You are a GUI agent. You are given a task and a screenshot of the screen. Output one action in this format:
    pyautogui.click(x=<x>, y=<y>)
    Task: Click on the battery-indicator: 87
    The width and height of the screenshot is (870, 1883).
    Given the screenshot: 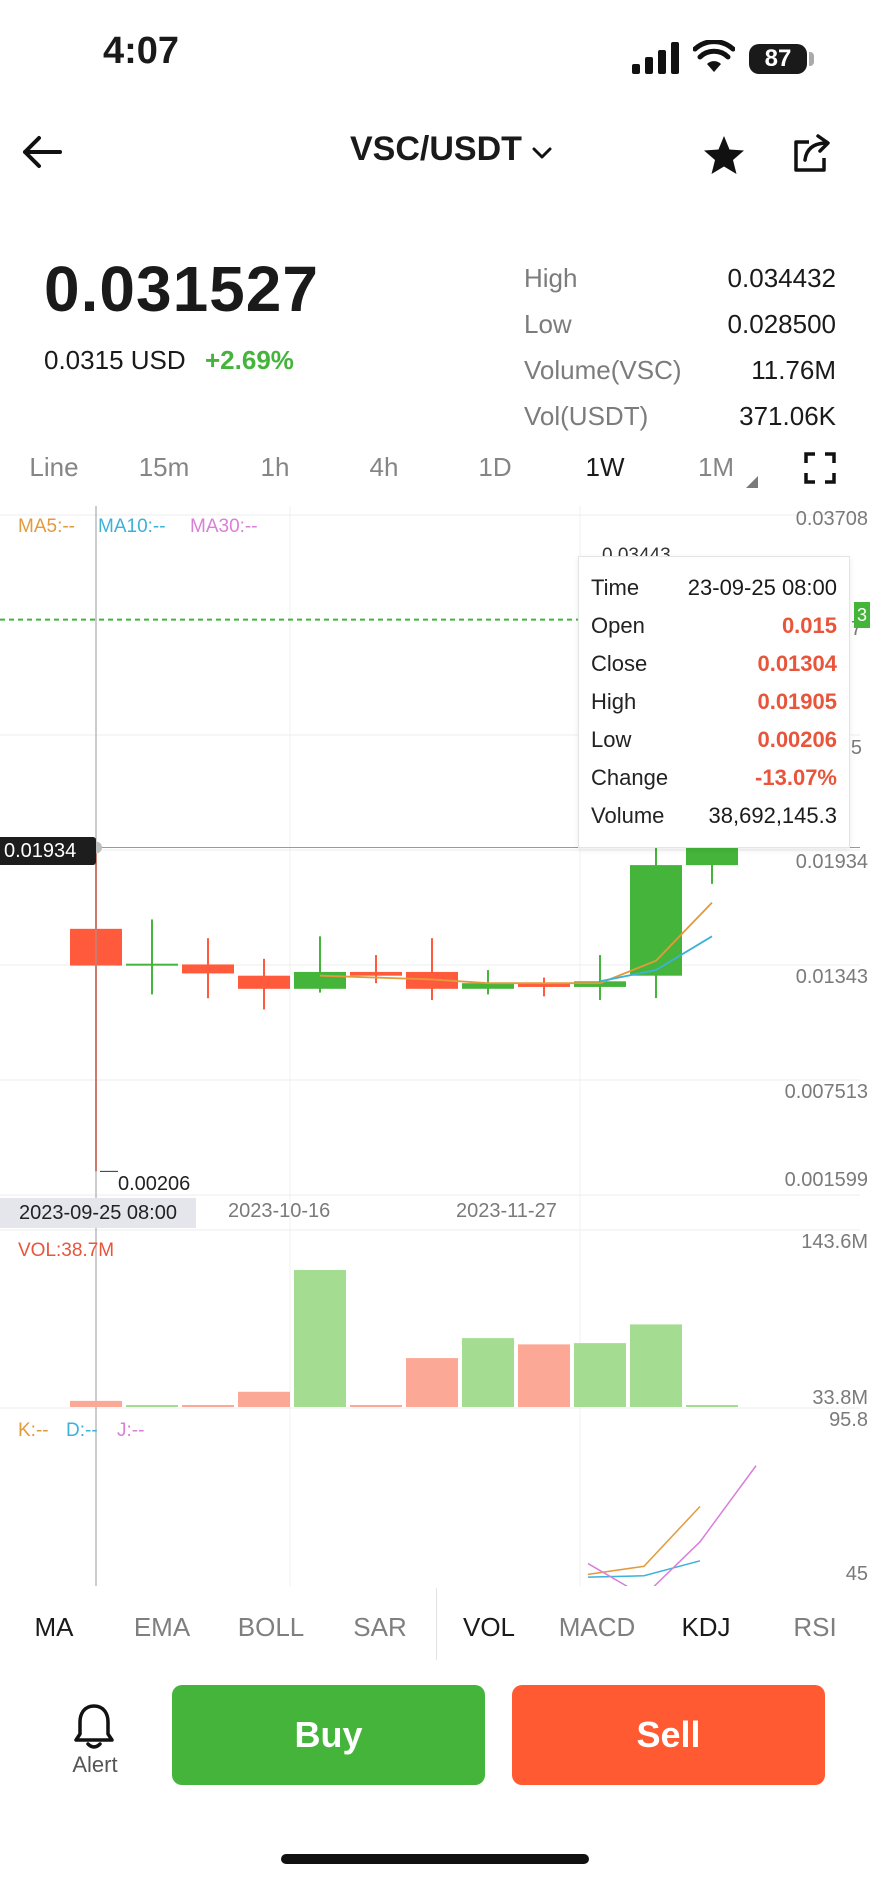 What is the action you would take?
    pyautogui.click(x=778, y=59)
    